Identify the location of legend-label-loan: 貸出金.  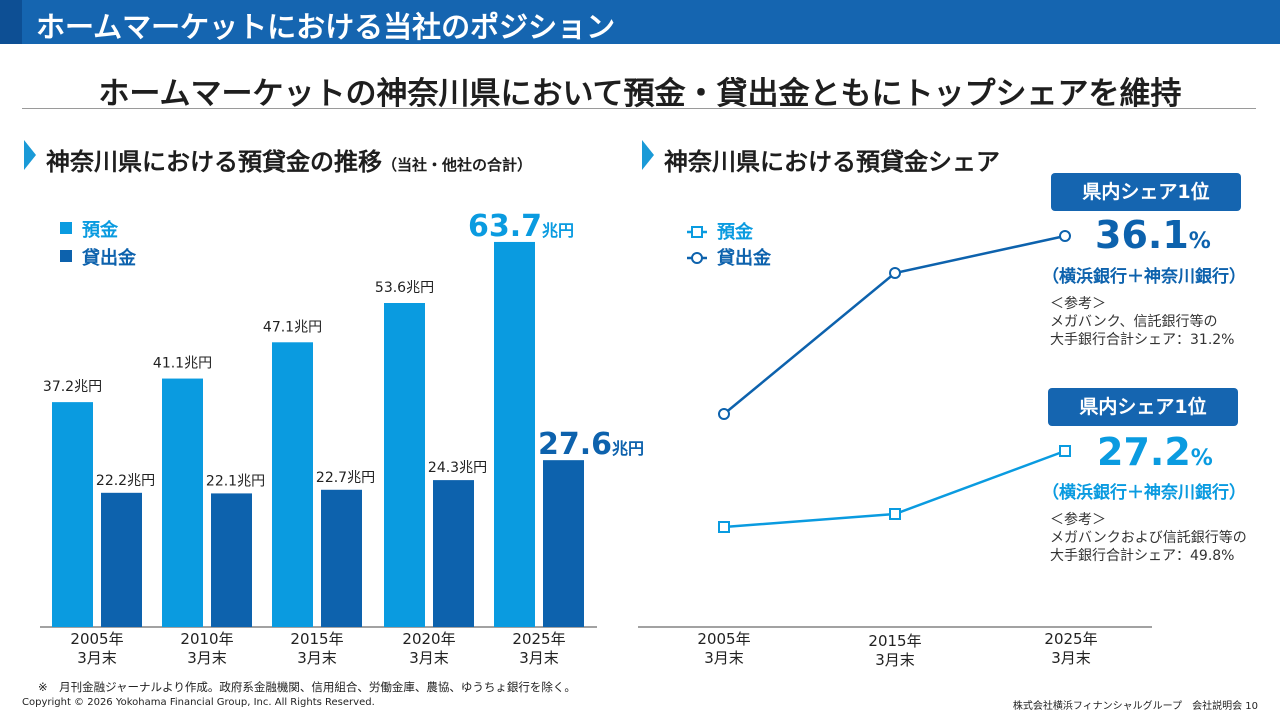
(109, 258).